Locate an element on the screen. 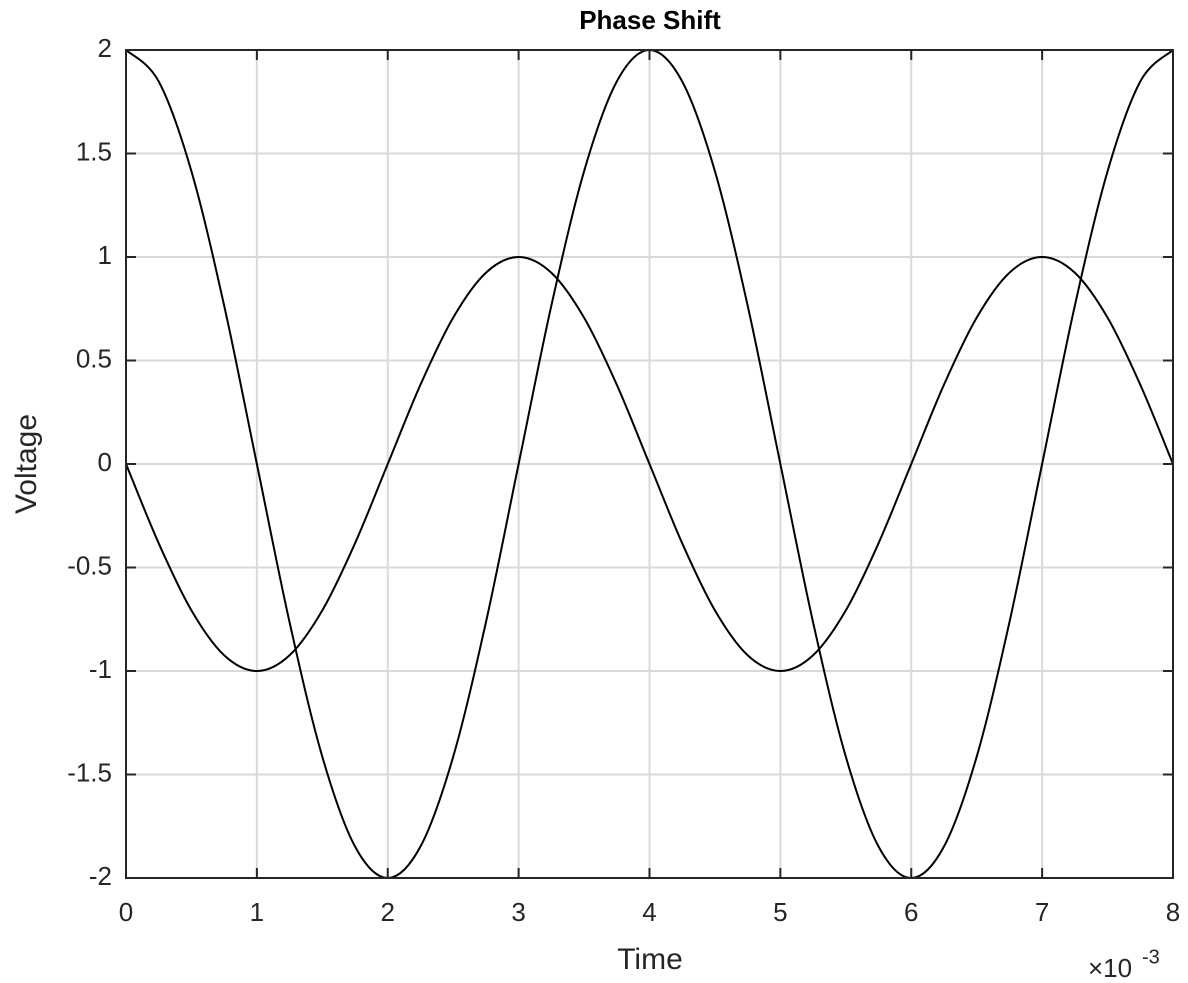  y-tick-label: -1 is located at coordinates (100, 669).